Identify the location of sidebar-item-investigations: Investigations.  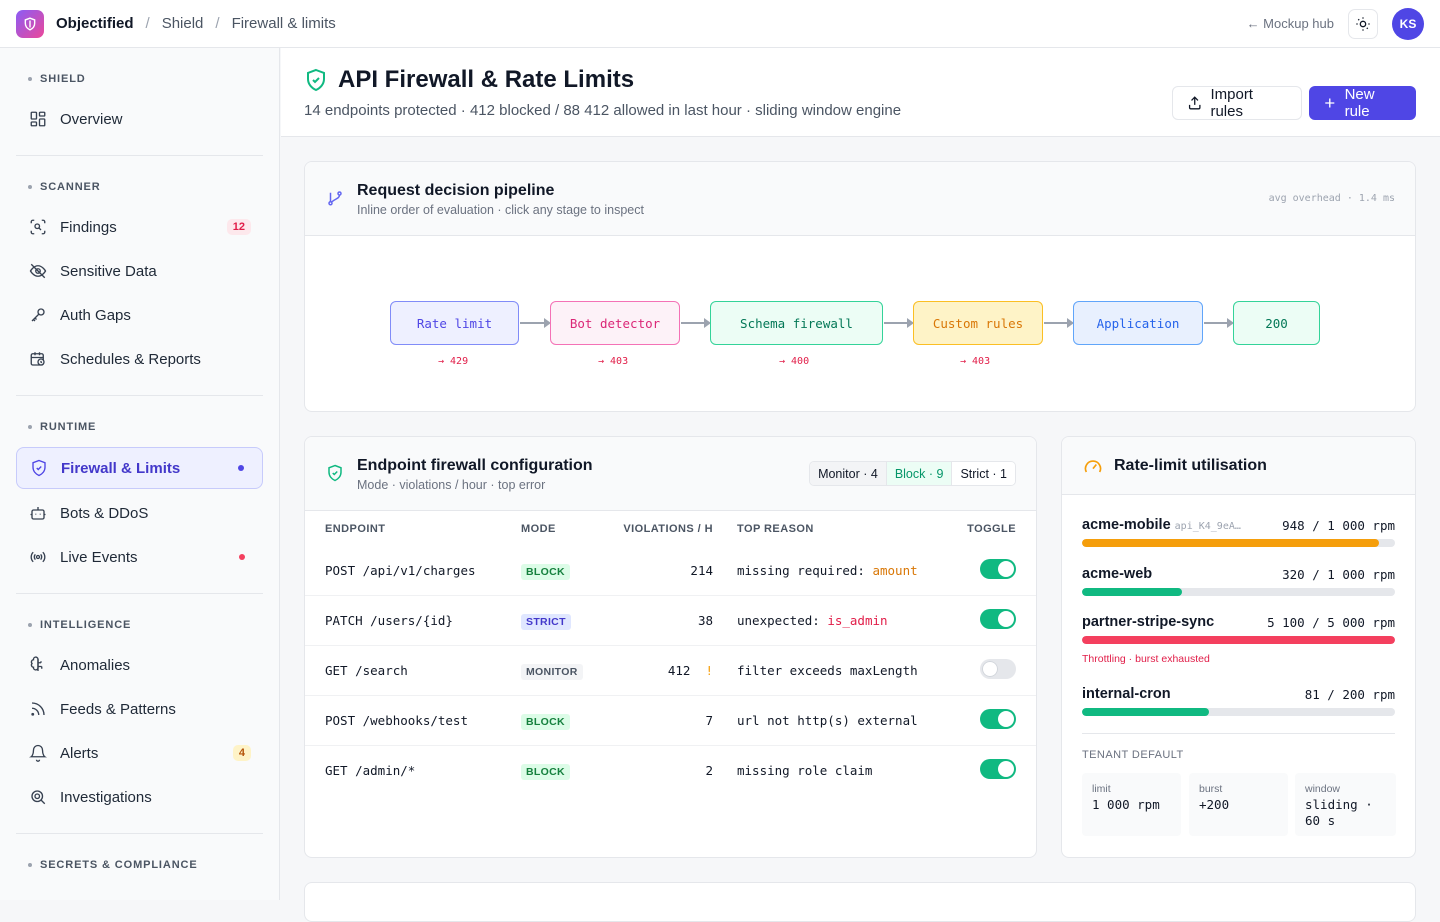
(139, 797).